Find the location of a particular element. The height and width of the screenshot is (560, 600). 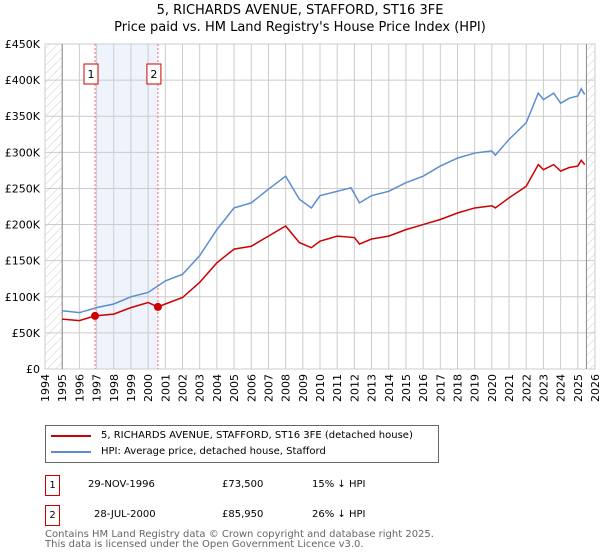

y-tick-label: £450K is located at coordinates (23, 44).